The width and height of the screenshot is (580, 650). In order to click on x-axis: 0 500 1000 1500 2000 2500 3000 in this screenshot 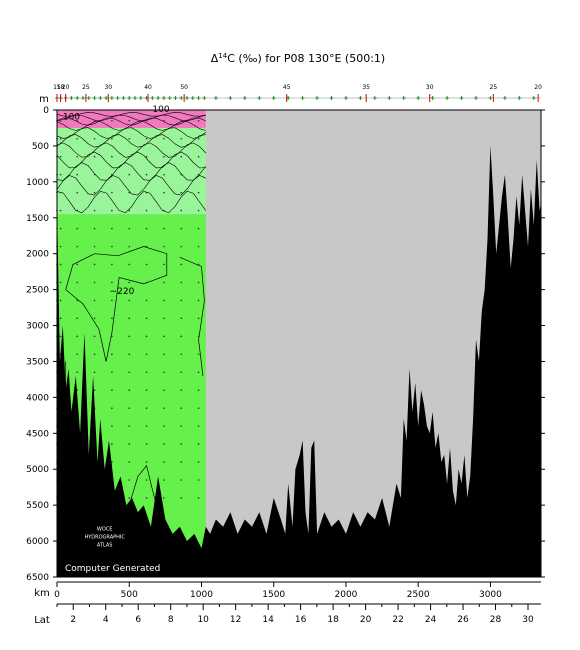, I will do `click(297, 590)`.